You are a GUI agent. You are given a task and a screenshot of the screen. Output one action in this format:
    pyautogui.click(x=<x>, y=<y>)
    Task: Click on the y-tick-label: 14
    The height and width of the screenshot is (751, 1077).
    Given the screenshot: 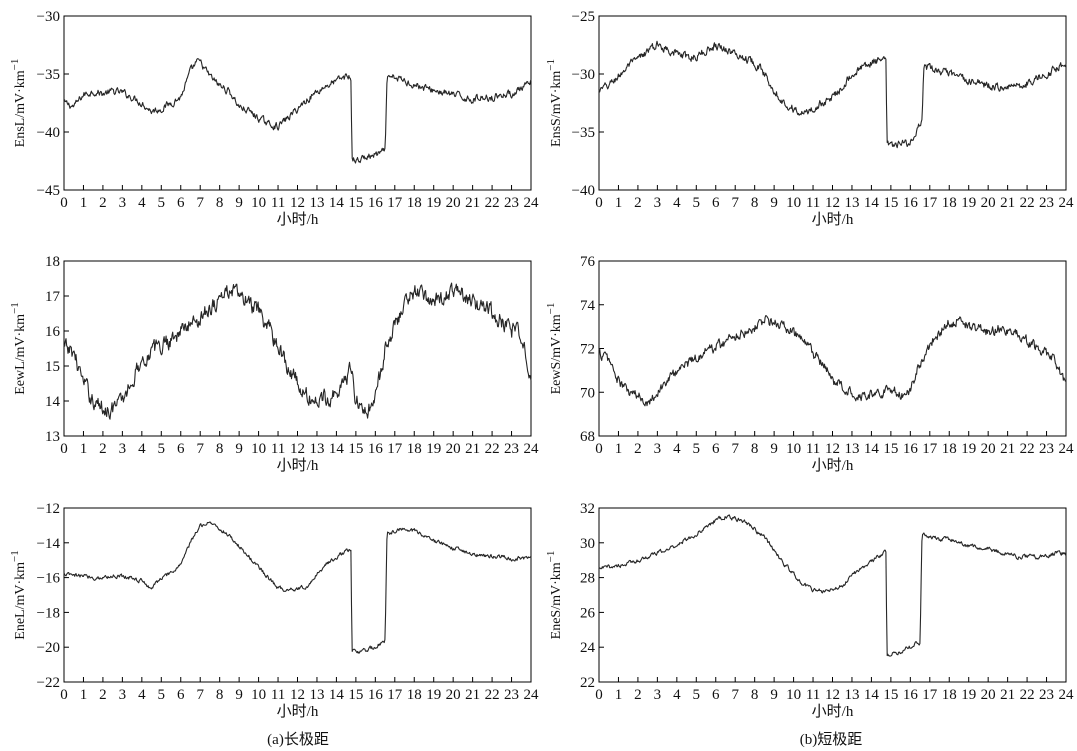 What is the action you would take?
    pyautogui.click(x=53, y=402)
    